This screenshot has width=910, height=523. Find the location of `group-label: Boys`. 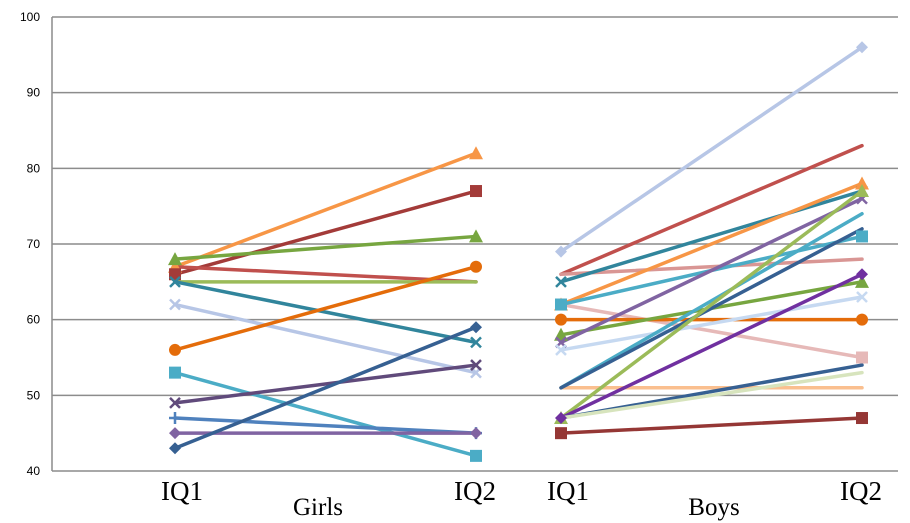

group-label: Boys is located at coordinates (713, 507).